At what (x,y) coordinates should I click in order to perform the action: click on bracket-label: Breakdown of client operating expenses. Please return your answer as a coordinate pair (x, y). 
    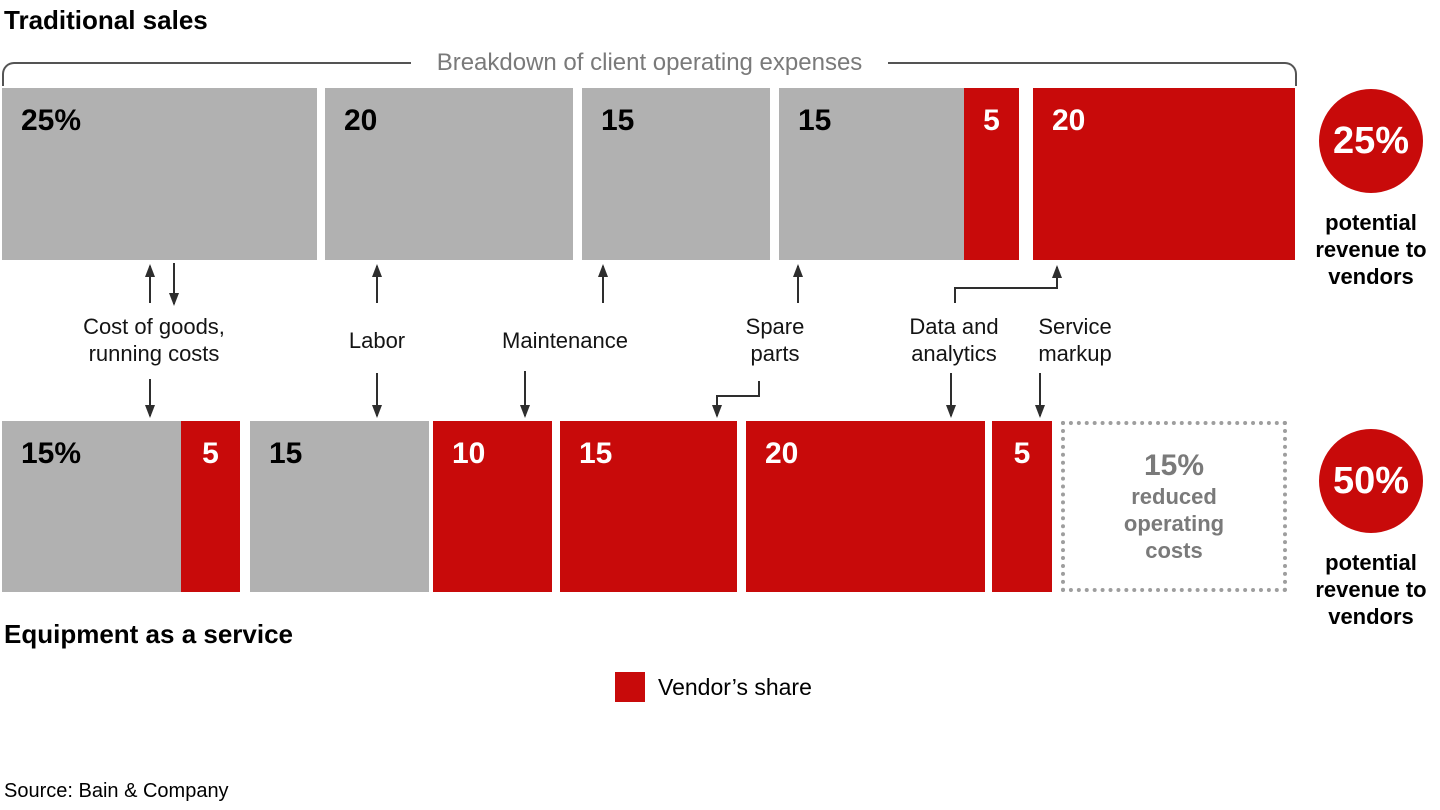
    Looking at the image, I should click on (649, 63).